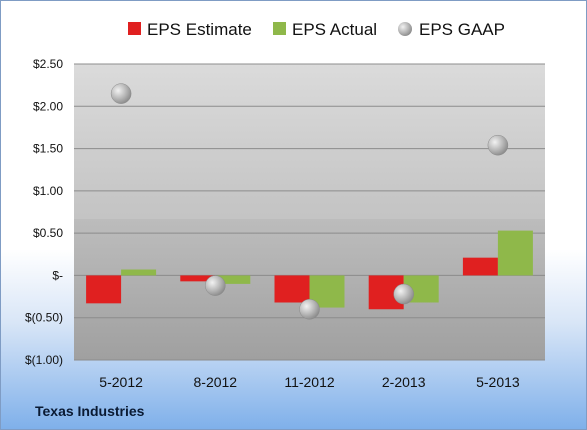 The image size is (587, 430). I want to click on y-tick-label: $-, so click(57, 275).